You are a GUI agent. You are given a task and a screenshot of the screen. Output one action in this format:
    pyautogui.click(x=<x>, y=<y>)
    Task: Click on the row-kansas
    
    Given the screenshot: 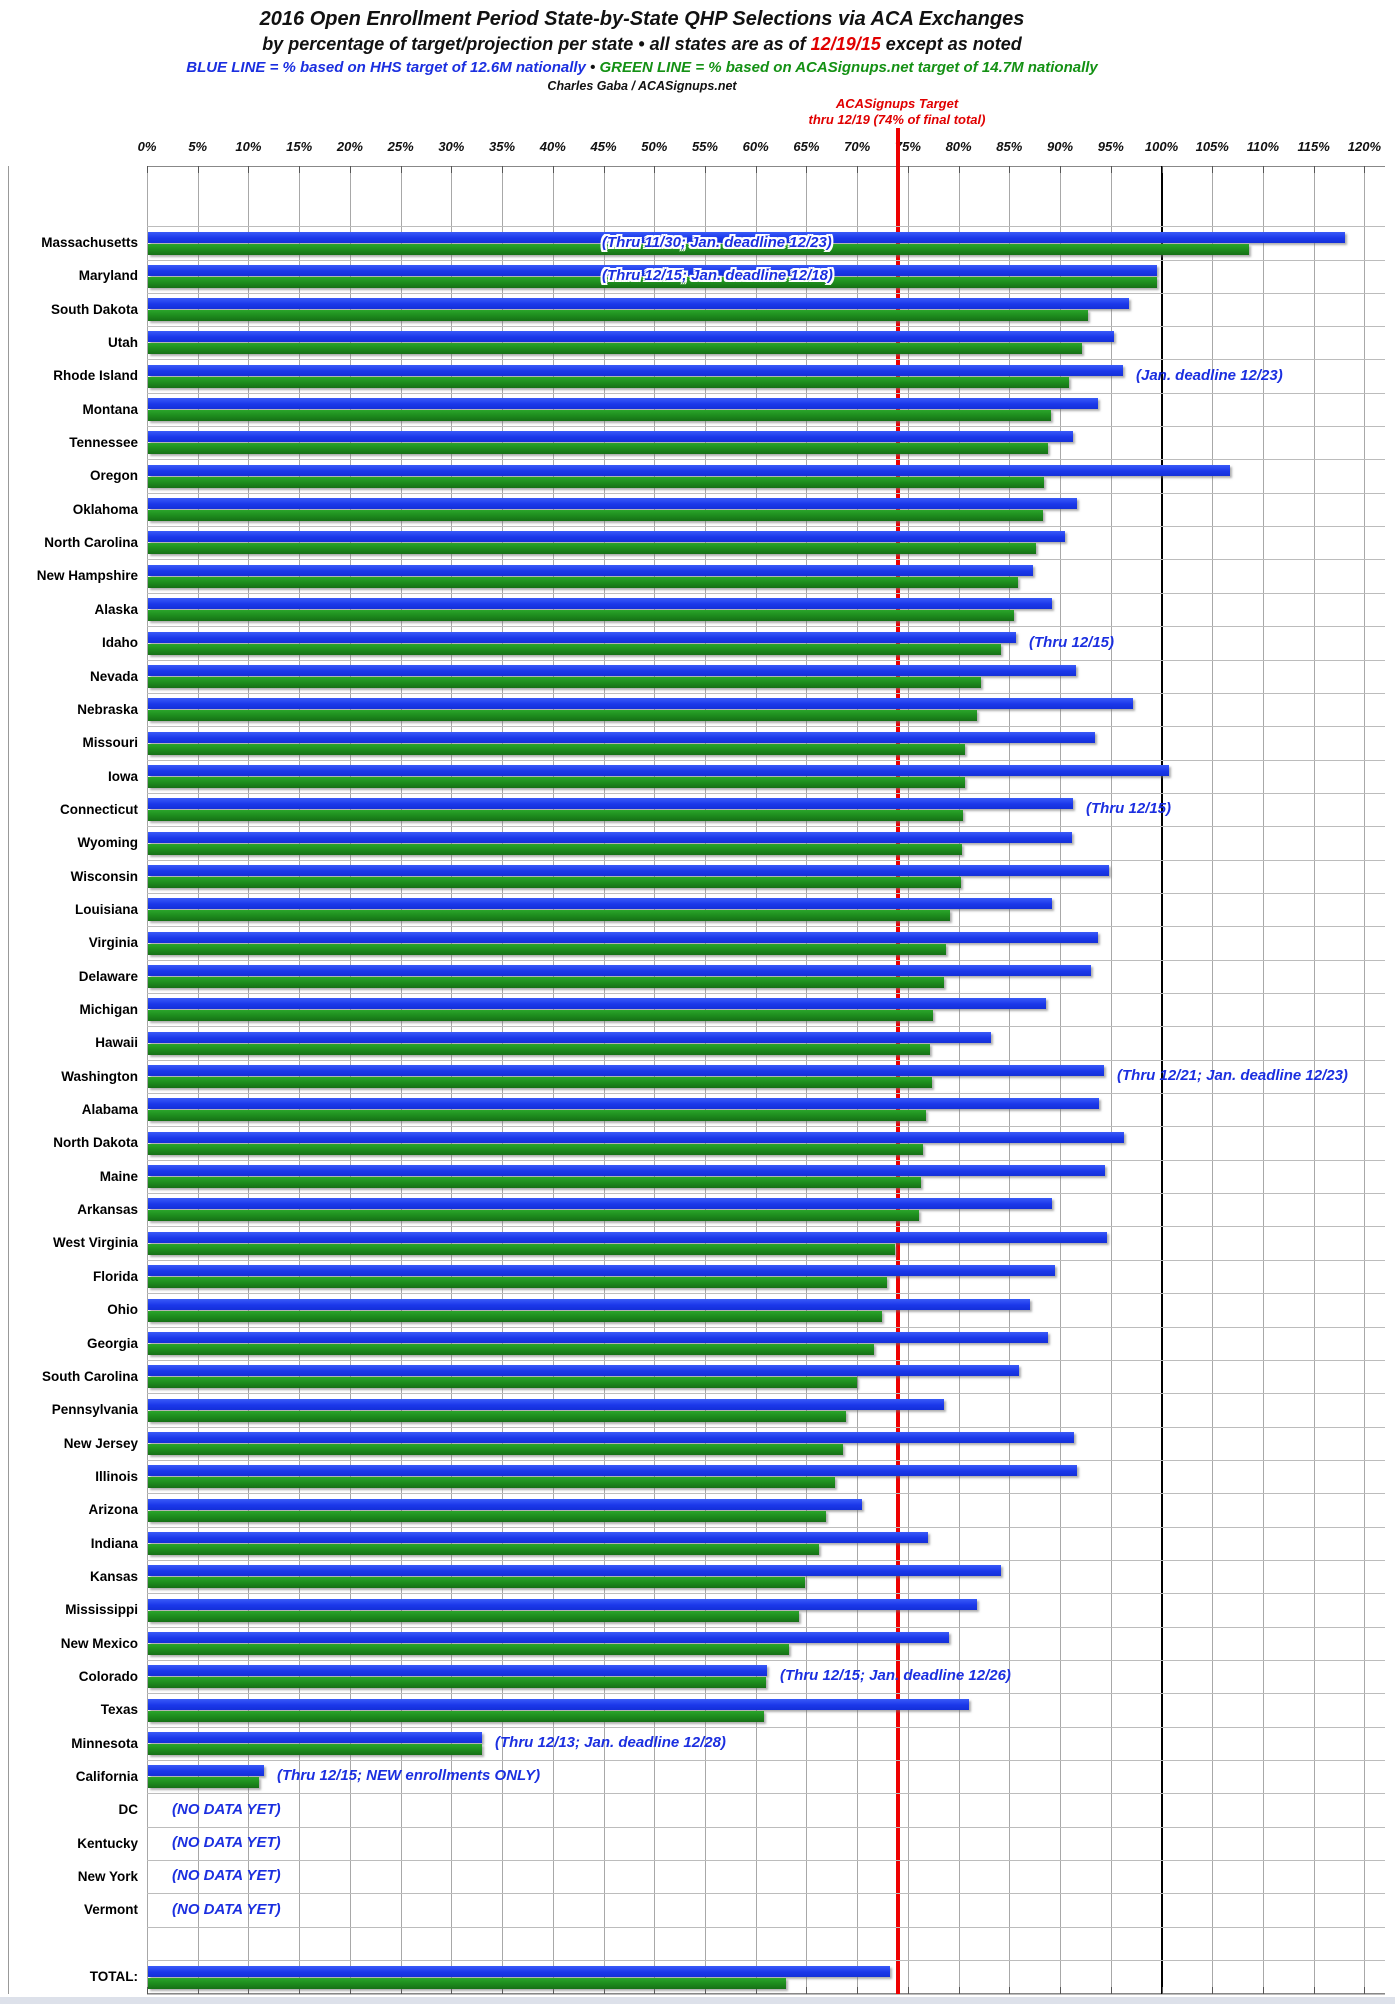 What is the action you would take?
    pyautogui.click(x=766, y=1577)
    